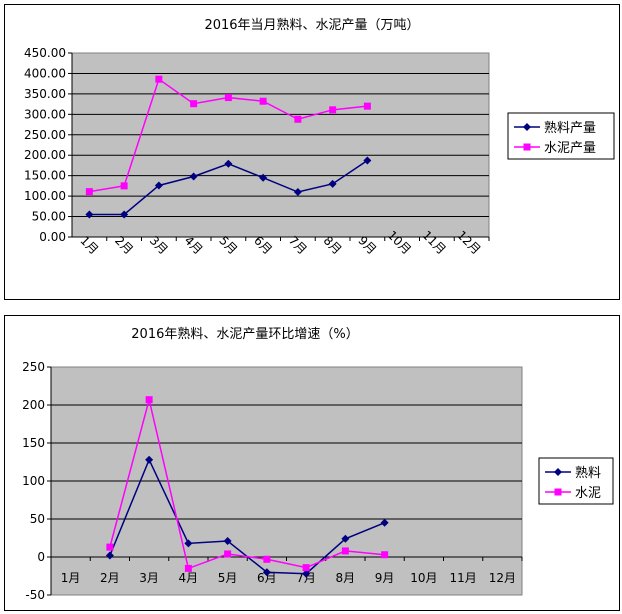 The width and height of the screenshot is (622, 614). Describe the element at coordinates (33, 367) in the screenshot. I see `y-tick-label: 250` at that location.